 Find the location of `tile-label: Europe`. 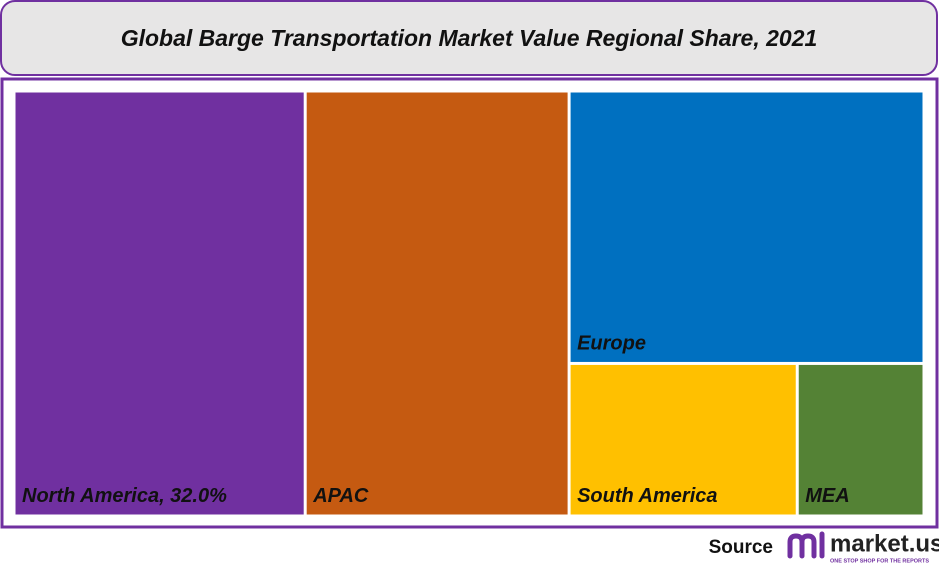

tile-label: Europe is located at coordinates (611, 343).